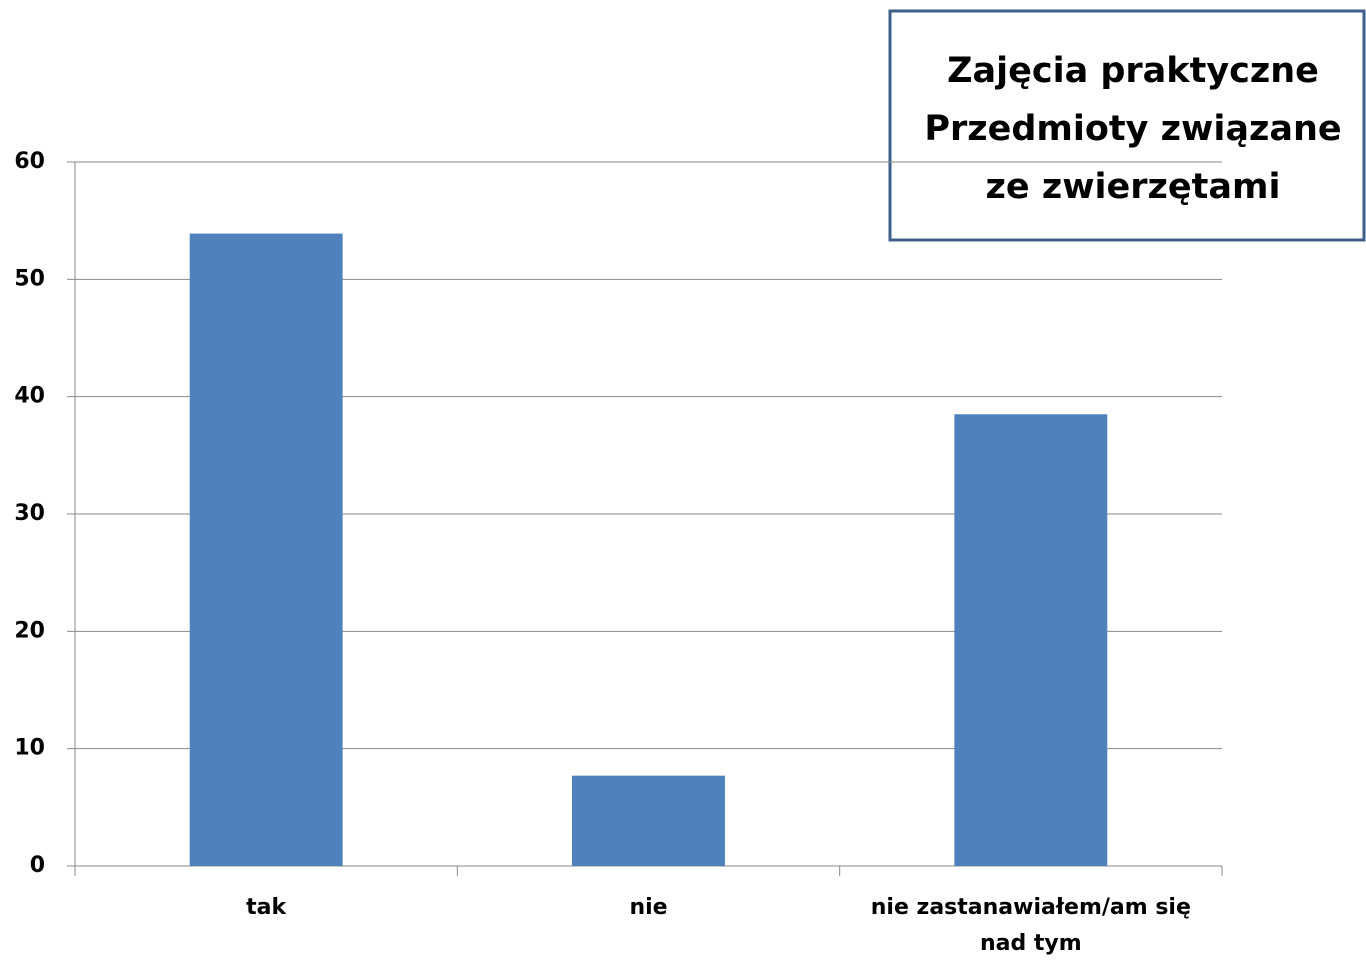  What do you see at coordinates (29, 748) in the screenshot?
I see `y-tick-label: 10` at bounding box center [29, 748].